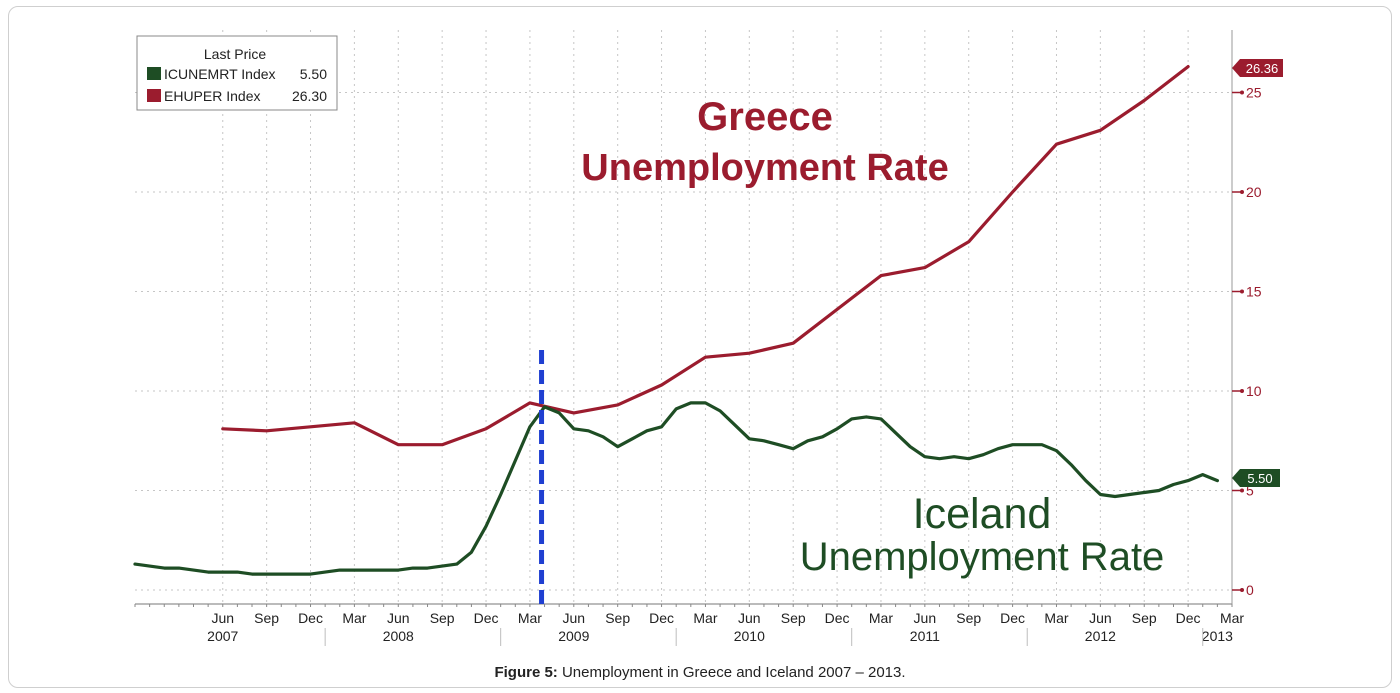 This screenshot has width=1400, height=693. I want to click on legend-swatch-greece, so click(154, 95).